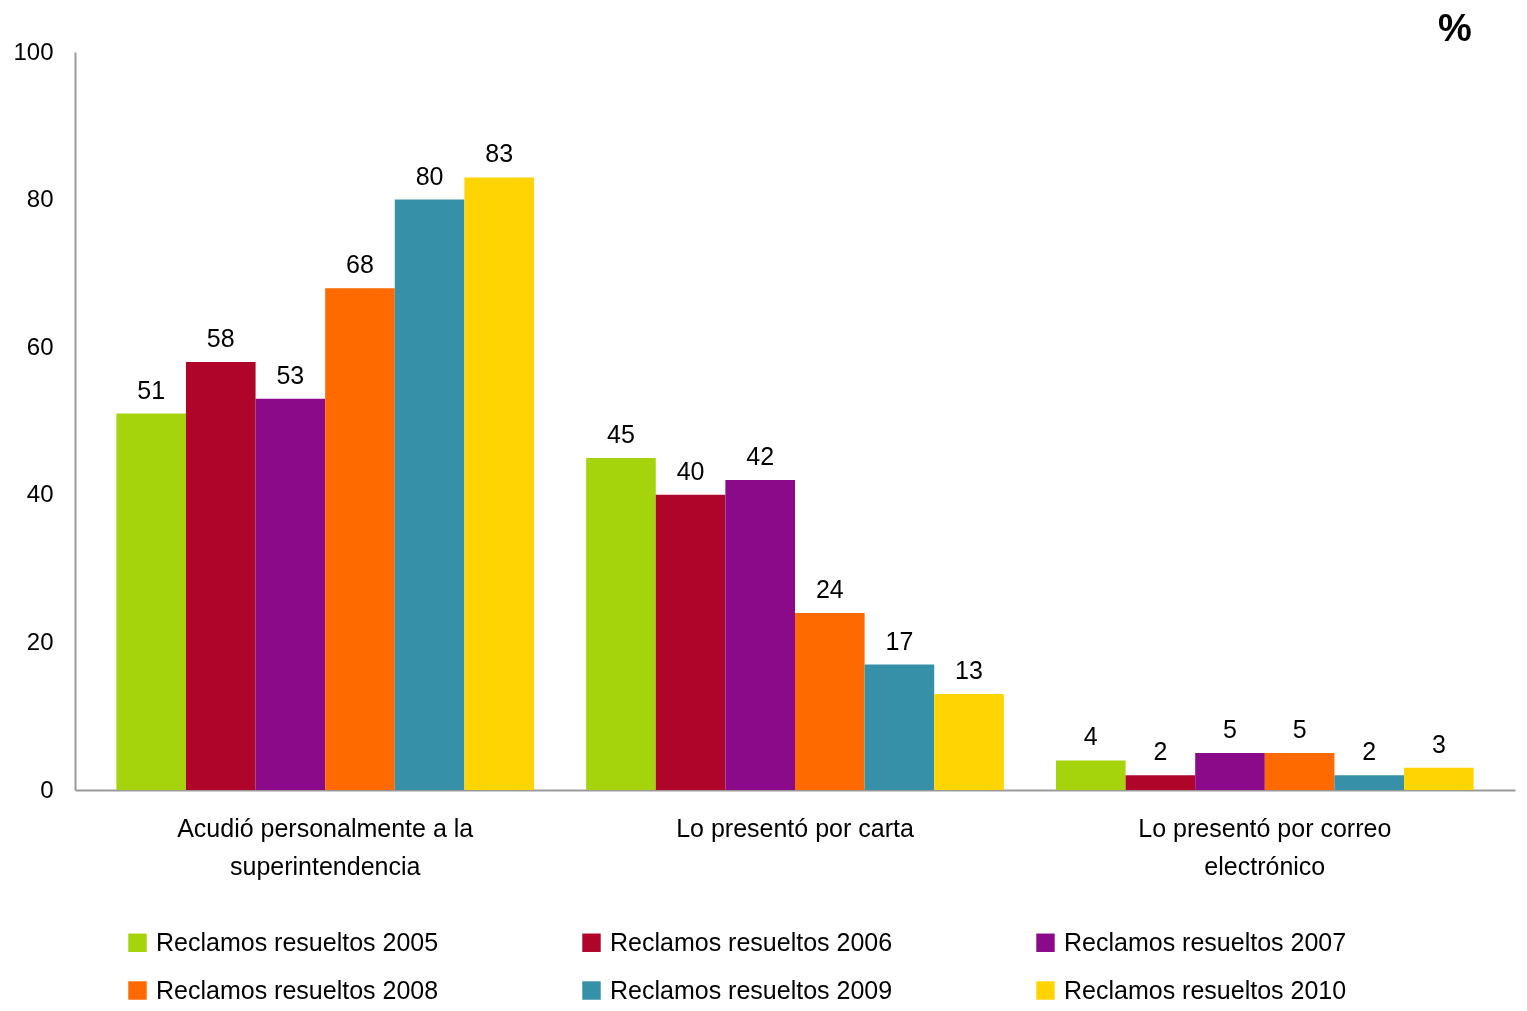  What do you see at coordinates (1205, 989) in the screenshot?
I see `legend-label: Reclamos resueltos 2010` at bounding box center [1205, 989].